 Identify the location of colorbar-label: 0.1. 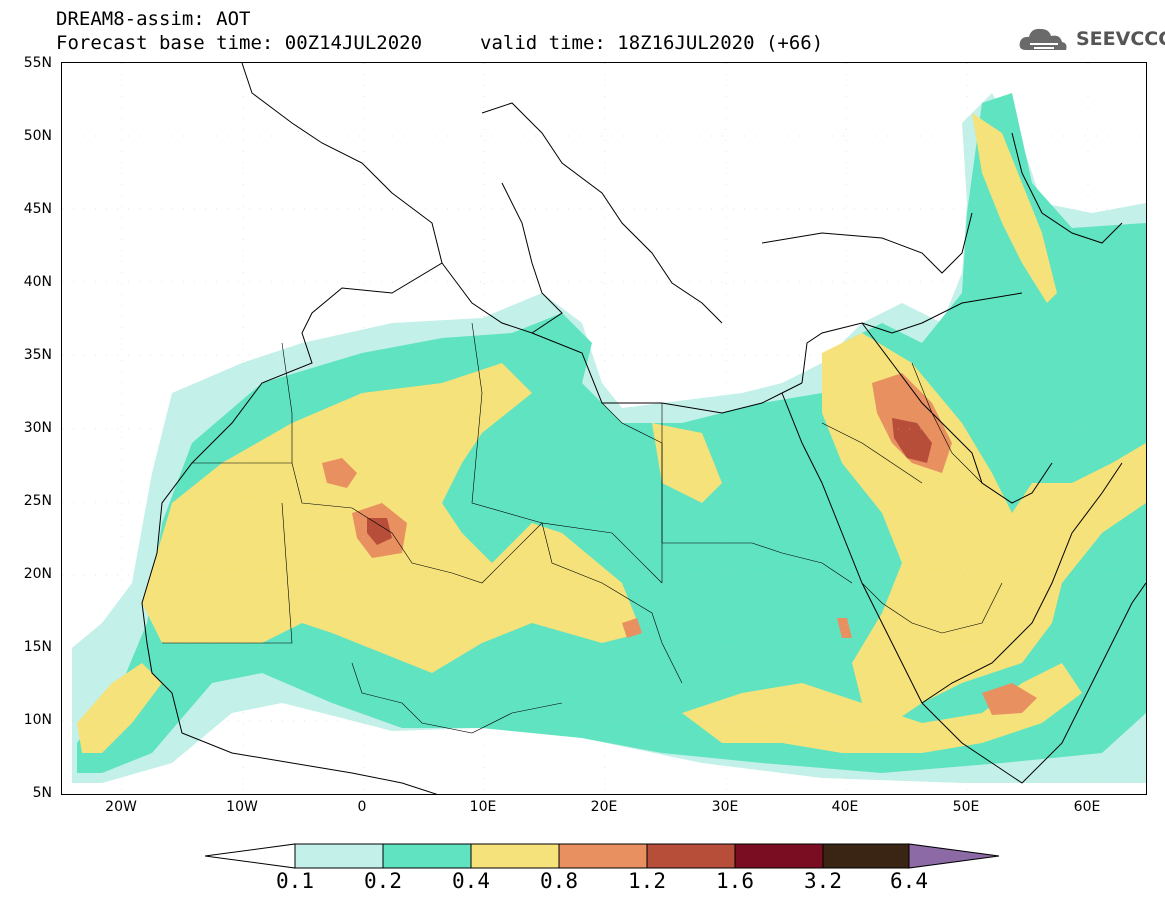
(295, 881).